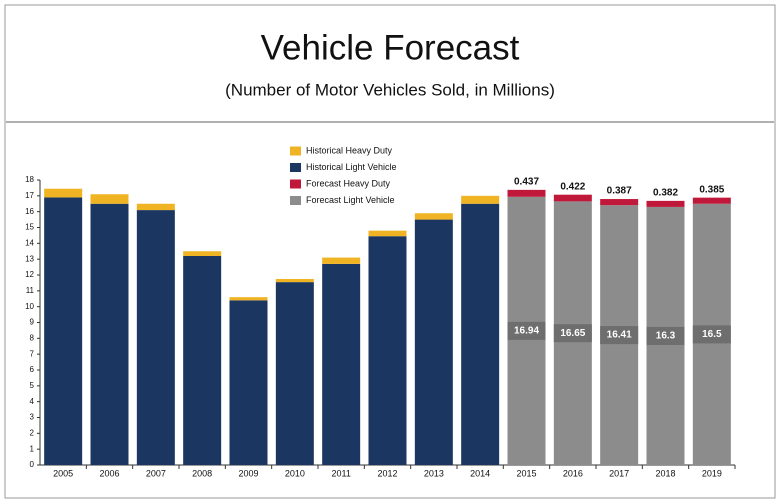 Image resolution: width=781 pixels, height=504 pixels. Describe the element at coordinates (32, 417) in the screenshot. I see `y-tick-label: 3` at that location.